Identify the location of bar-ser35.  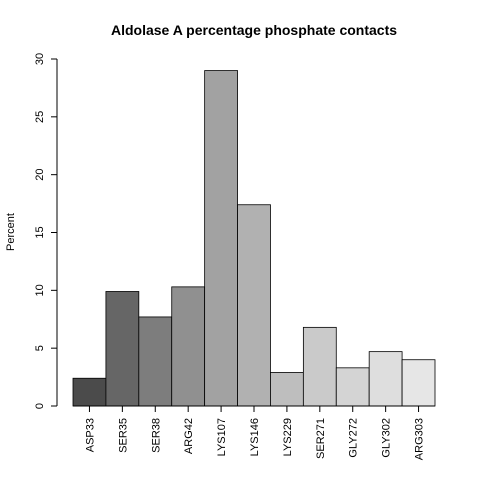
(122, 349).